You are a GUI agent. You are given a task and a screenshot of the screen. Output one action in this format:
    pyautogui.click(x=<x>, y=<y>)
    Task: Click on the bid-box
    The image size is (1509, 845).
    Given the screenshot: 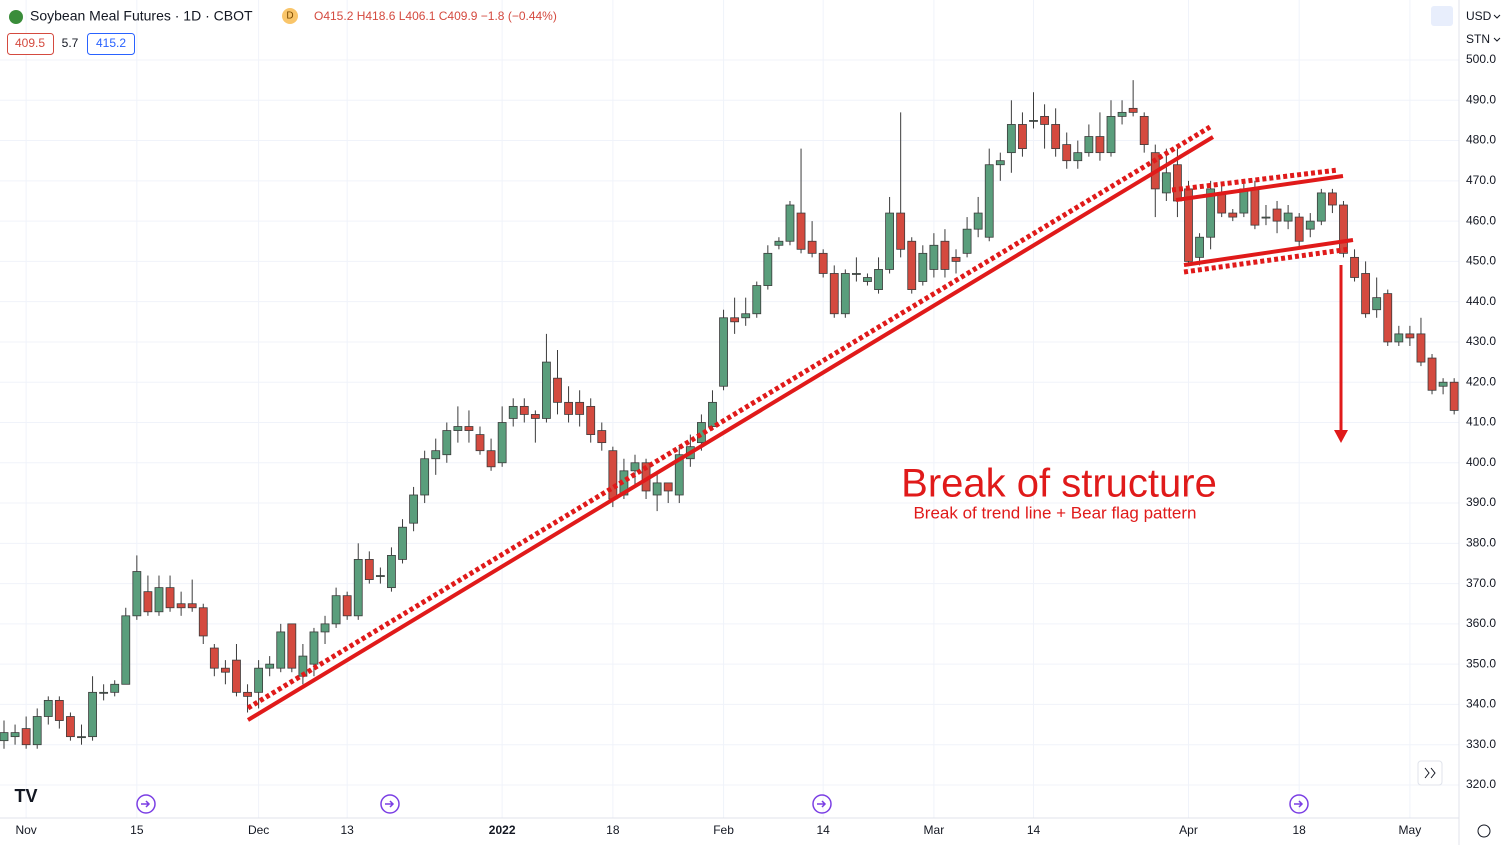 What is the action you would take?
    pyautogui.click(x=30, y=44)
    